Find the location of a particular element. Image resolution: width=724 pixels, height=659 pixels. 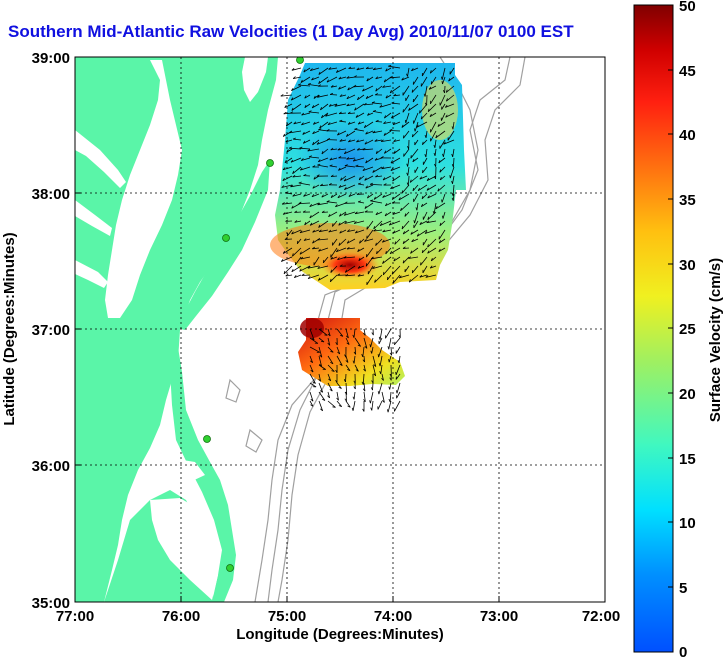

y-tick-label: 39:00 is located at coordinates (51, 58).